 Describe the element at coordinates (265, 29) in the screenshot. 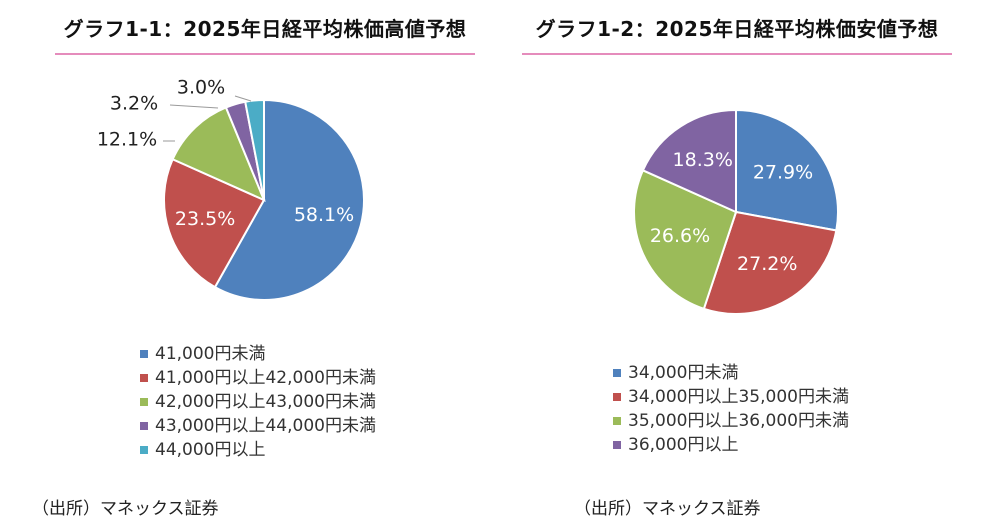

I see `chart-title: グラフ1-1：2025年日経平均株価高値予想` at that location.